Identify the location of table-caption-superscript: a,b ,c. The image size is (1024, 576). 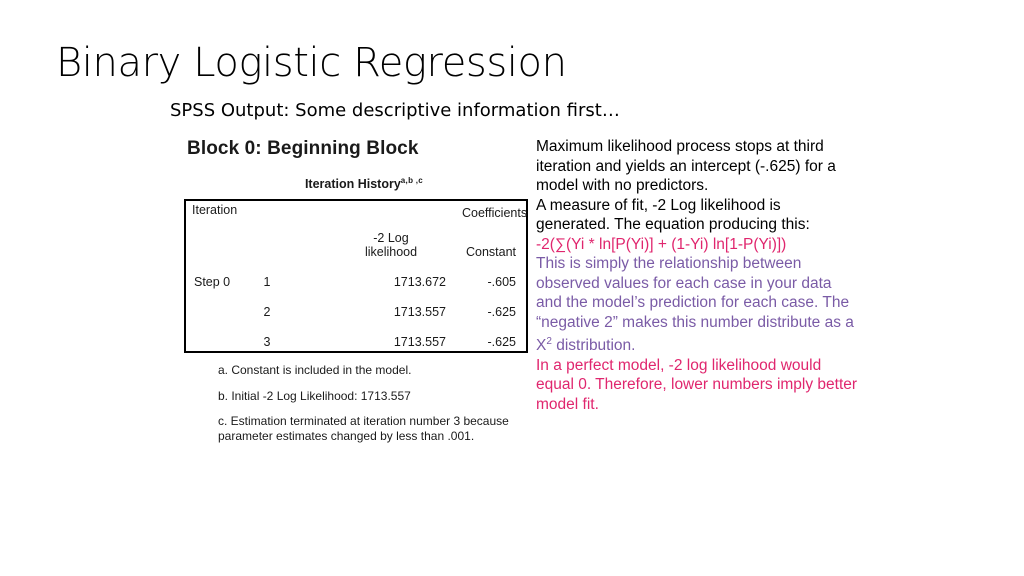
(412, 180).